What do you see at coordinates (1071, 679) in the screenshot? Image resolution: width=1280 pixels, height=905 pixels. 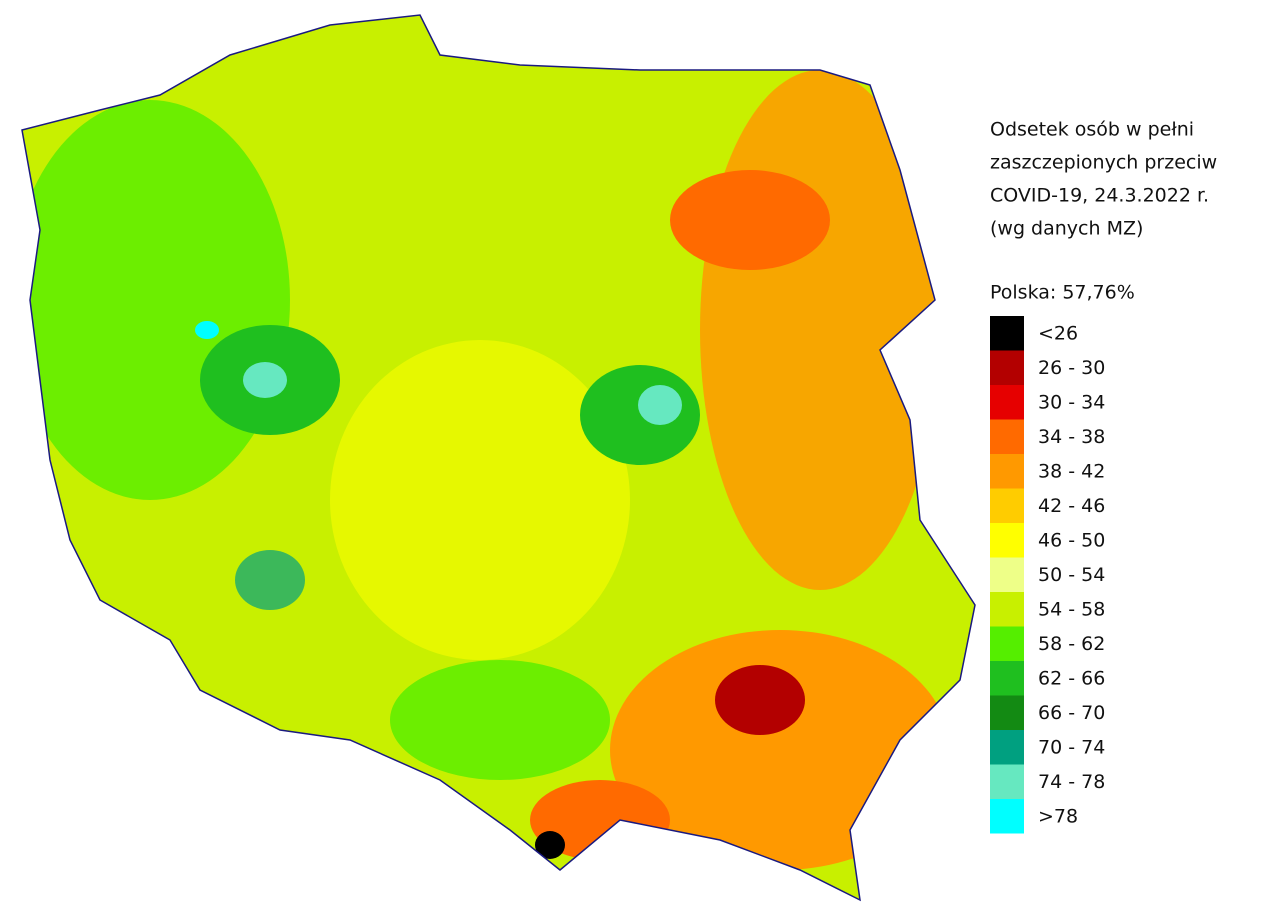 I see `legend-label: 62 - 66` at bounding box center [1071, 679].